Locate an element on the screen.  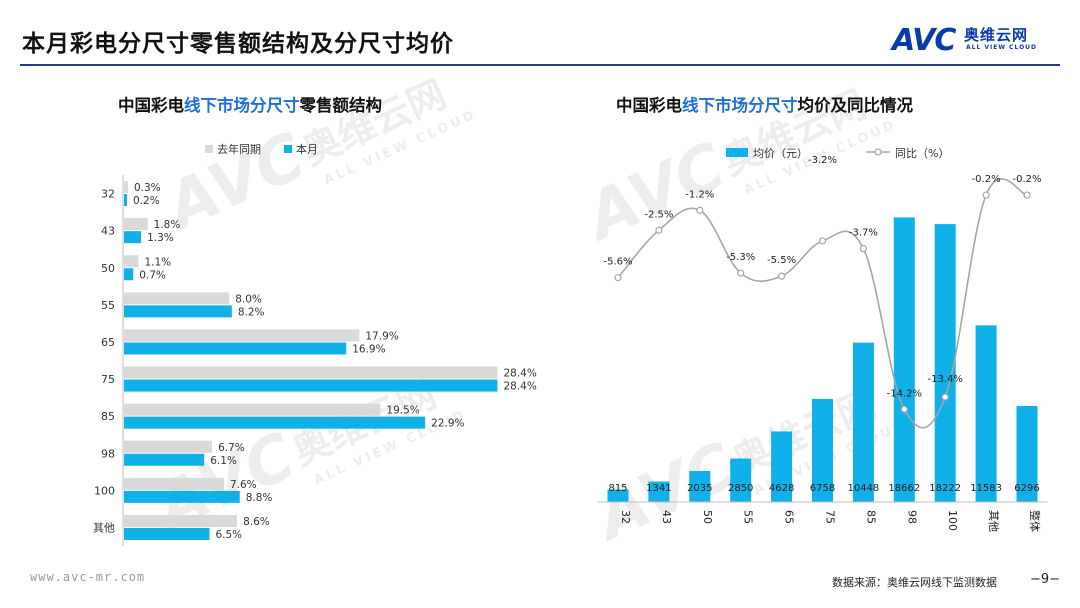
data-label-avg-price: 2850 is located at coordinates (740, 488).